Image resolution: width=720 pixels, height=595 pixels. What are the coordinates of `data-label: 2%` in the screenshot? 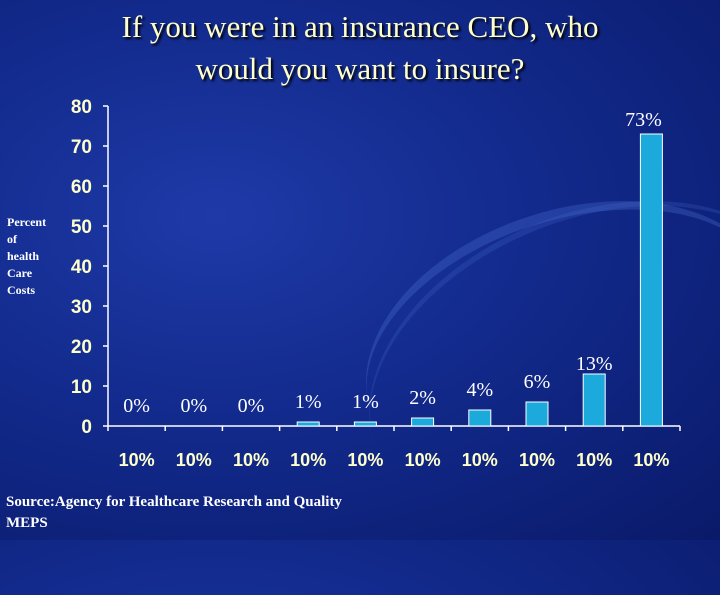 It's located at (422, 398).